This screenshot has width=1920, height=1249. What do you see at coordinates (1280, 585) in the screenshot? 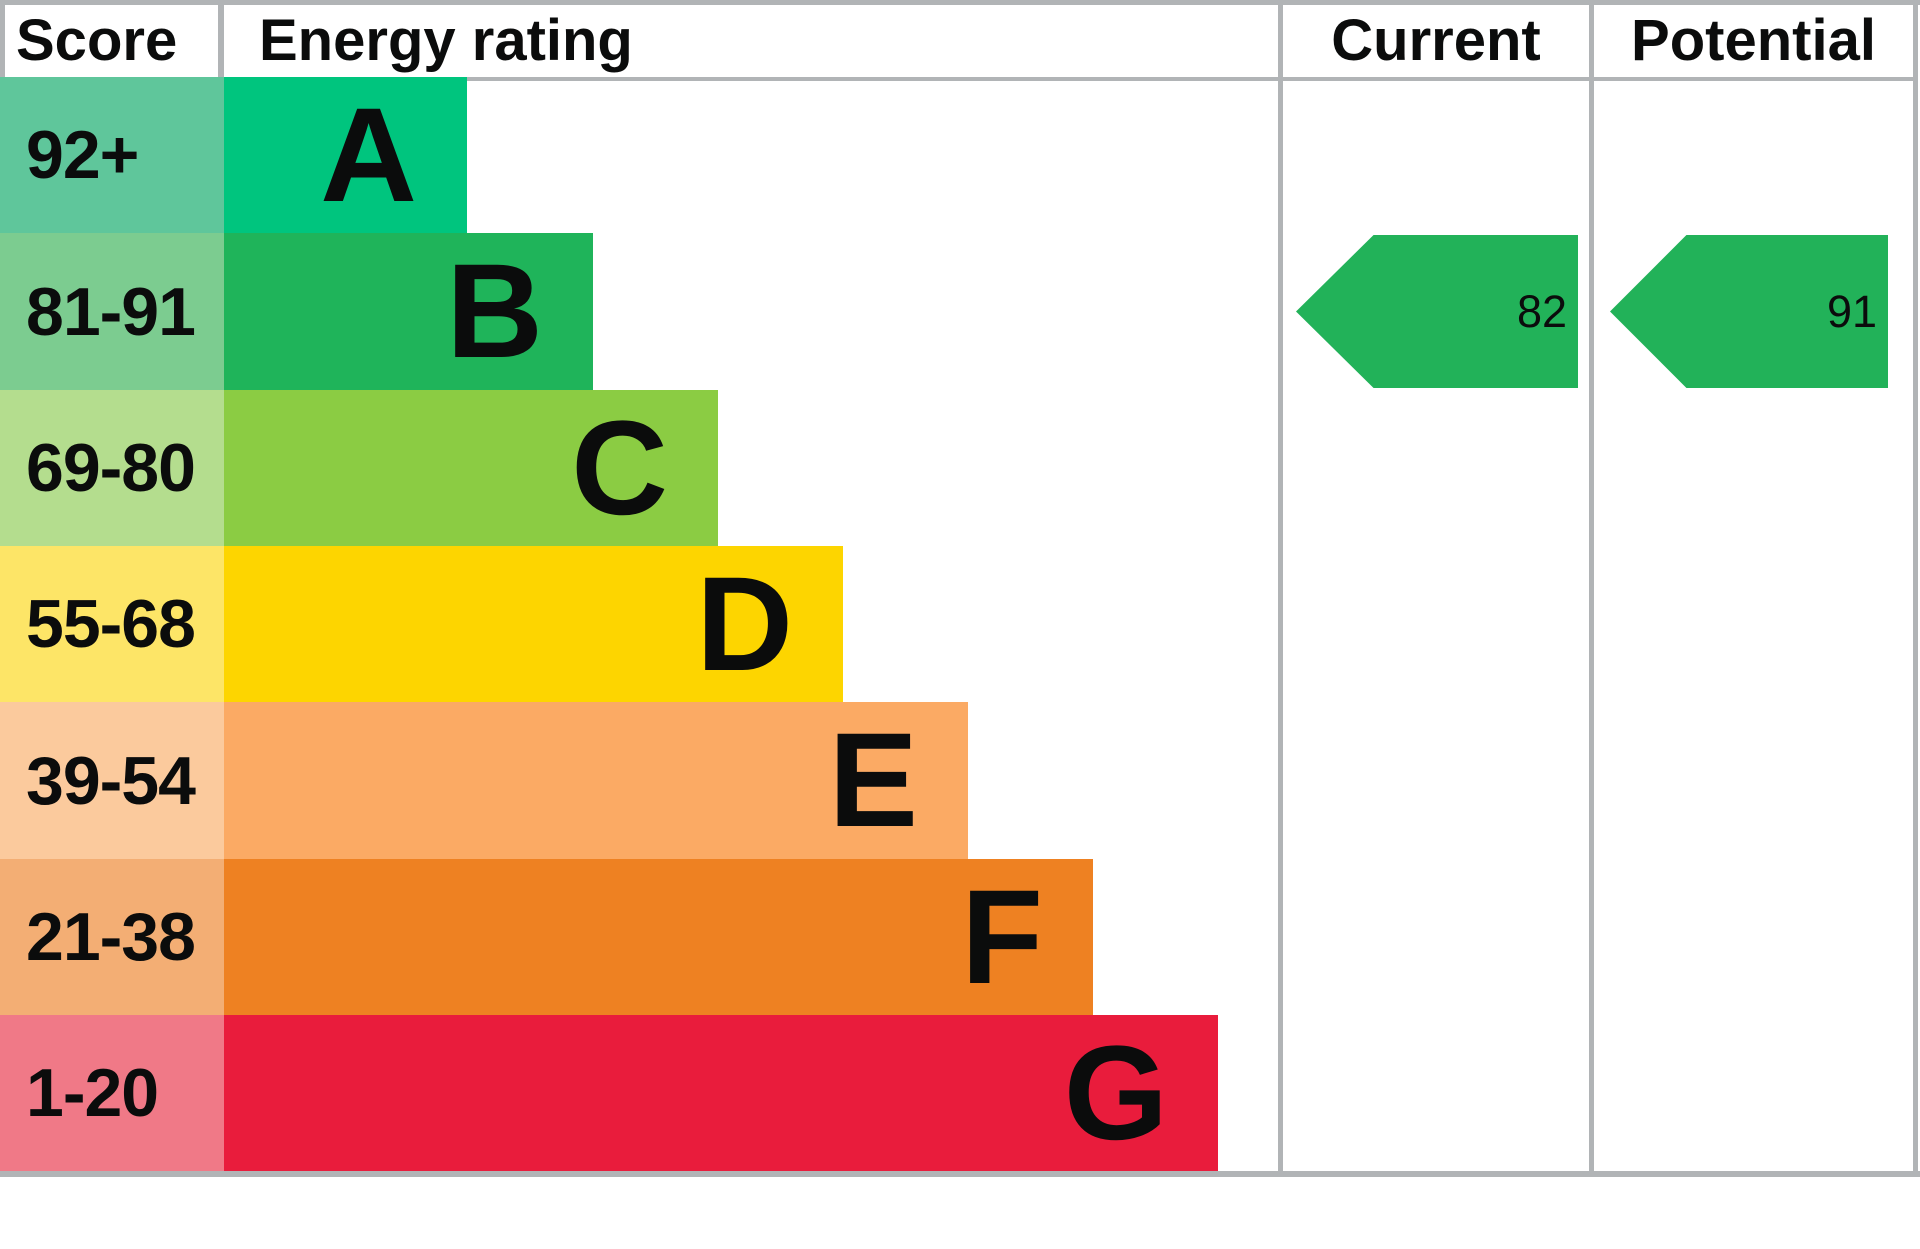
I see `current-column-divider` at bounding box center [1280, 585].